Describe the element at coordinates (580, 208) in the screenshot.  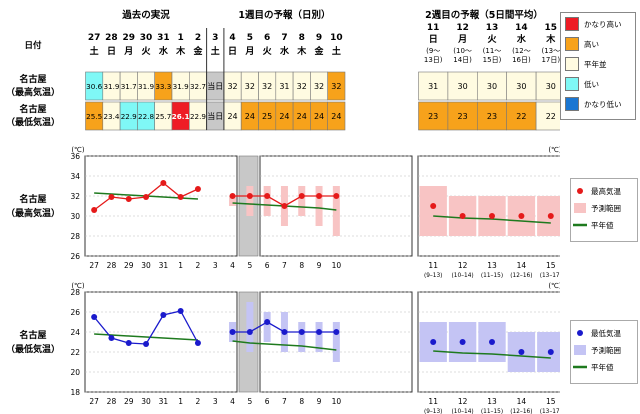
I see `legend-max-range` at that location.